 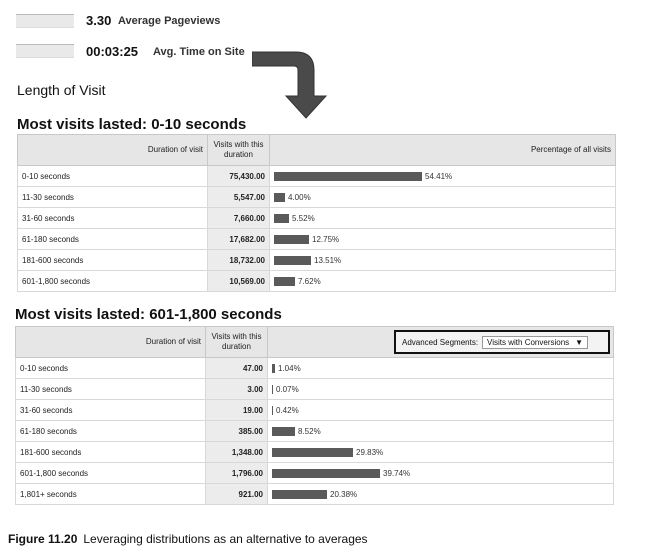 I want to click on percentage-label: 13.51%, so click(x=328, y=260).